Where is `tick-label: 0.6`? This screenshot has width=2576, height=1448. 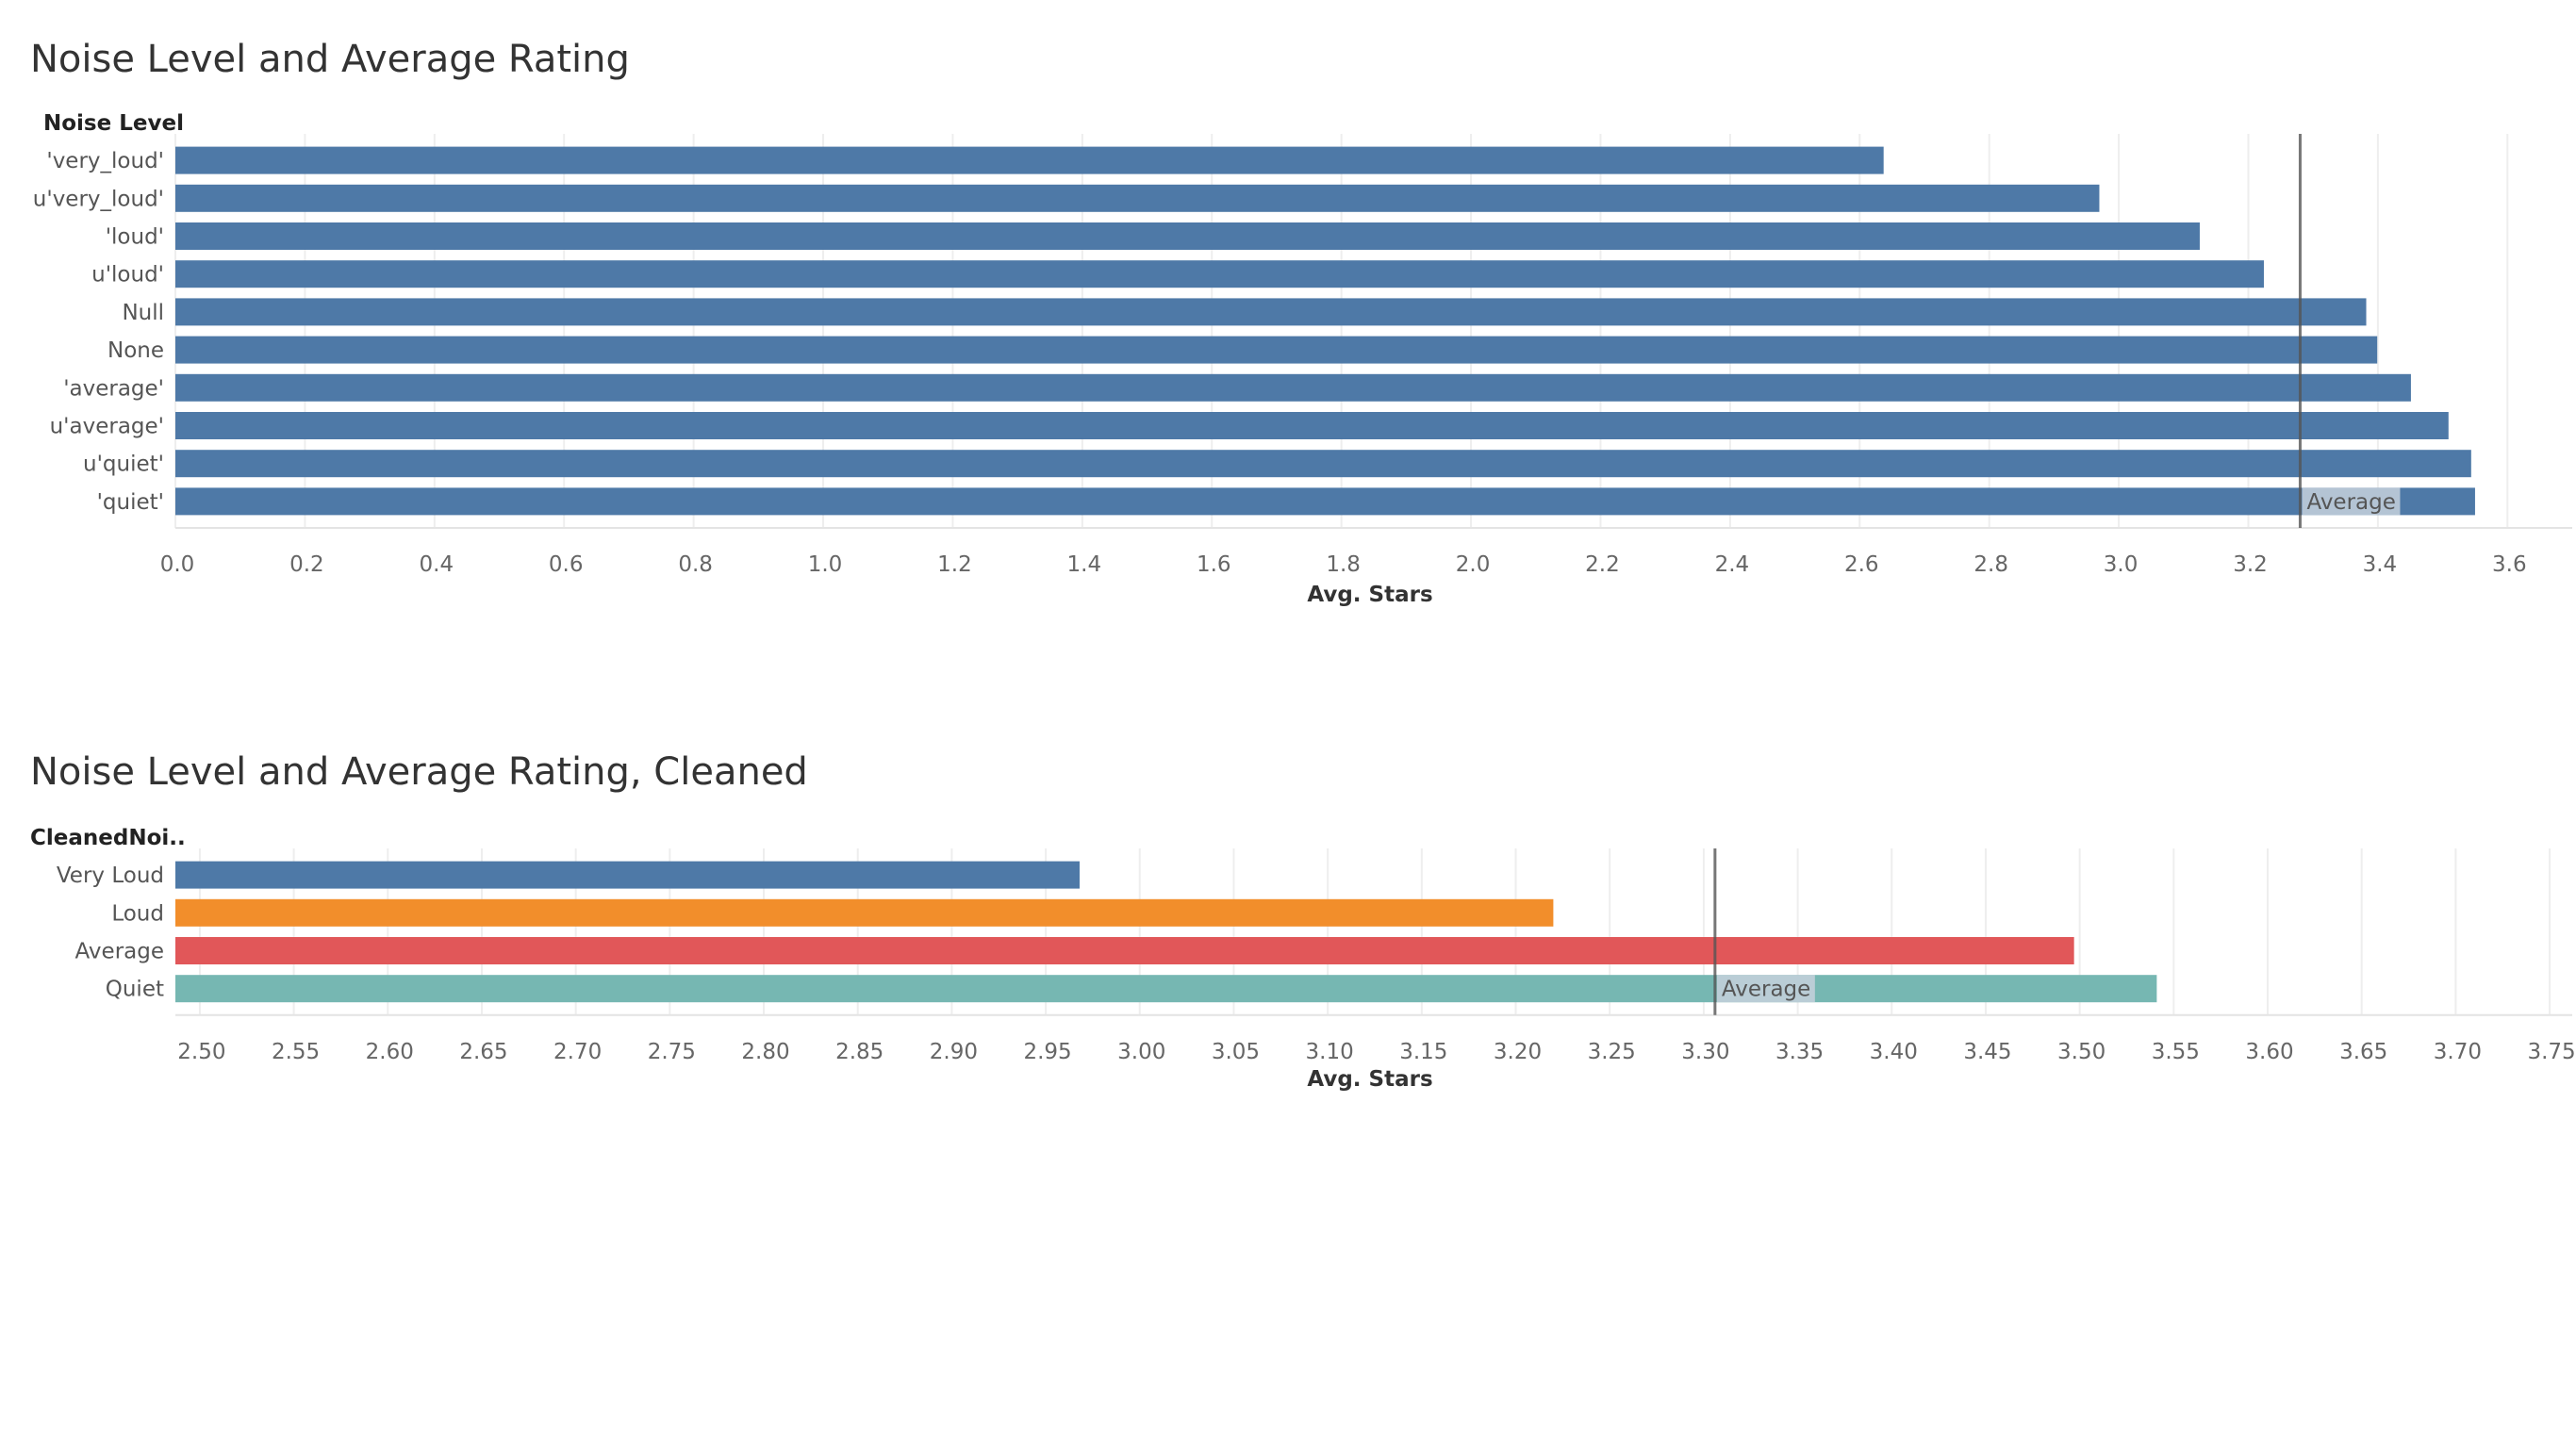
tick-label: 0.6 is located at coordinates (566, 564).